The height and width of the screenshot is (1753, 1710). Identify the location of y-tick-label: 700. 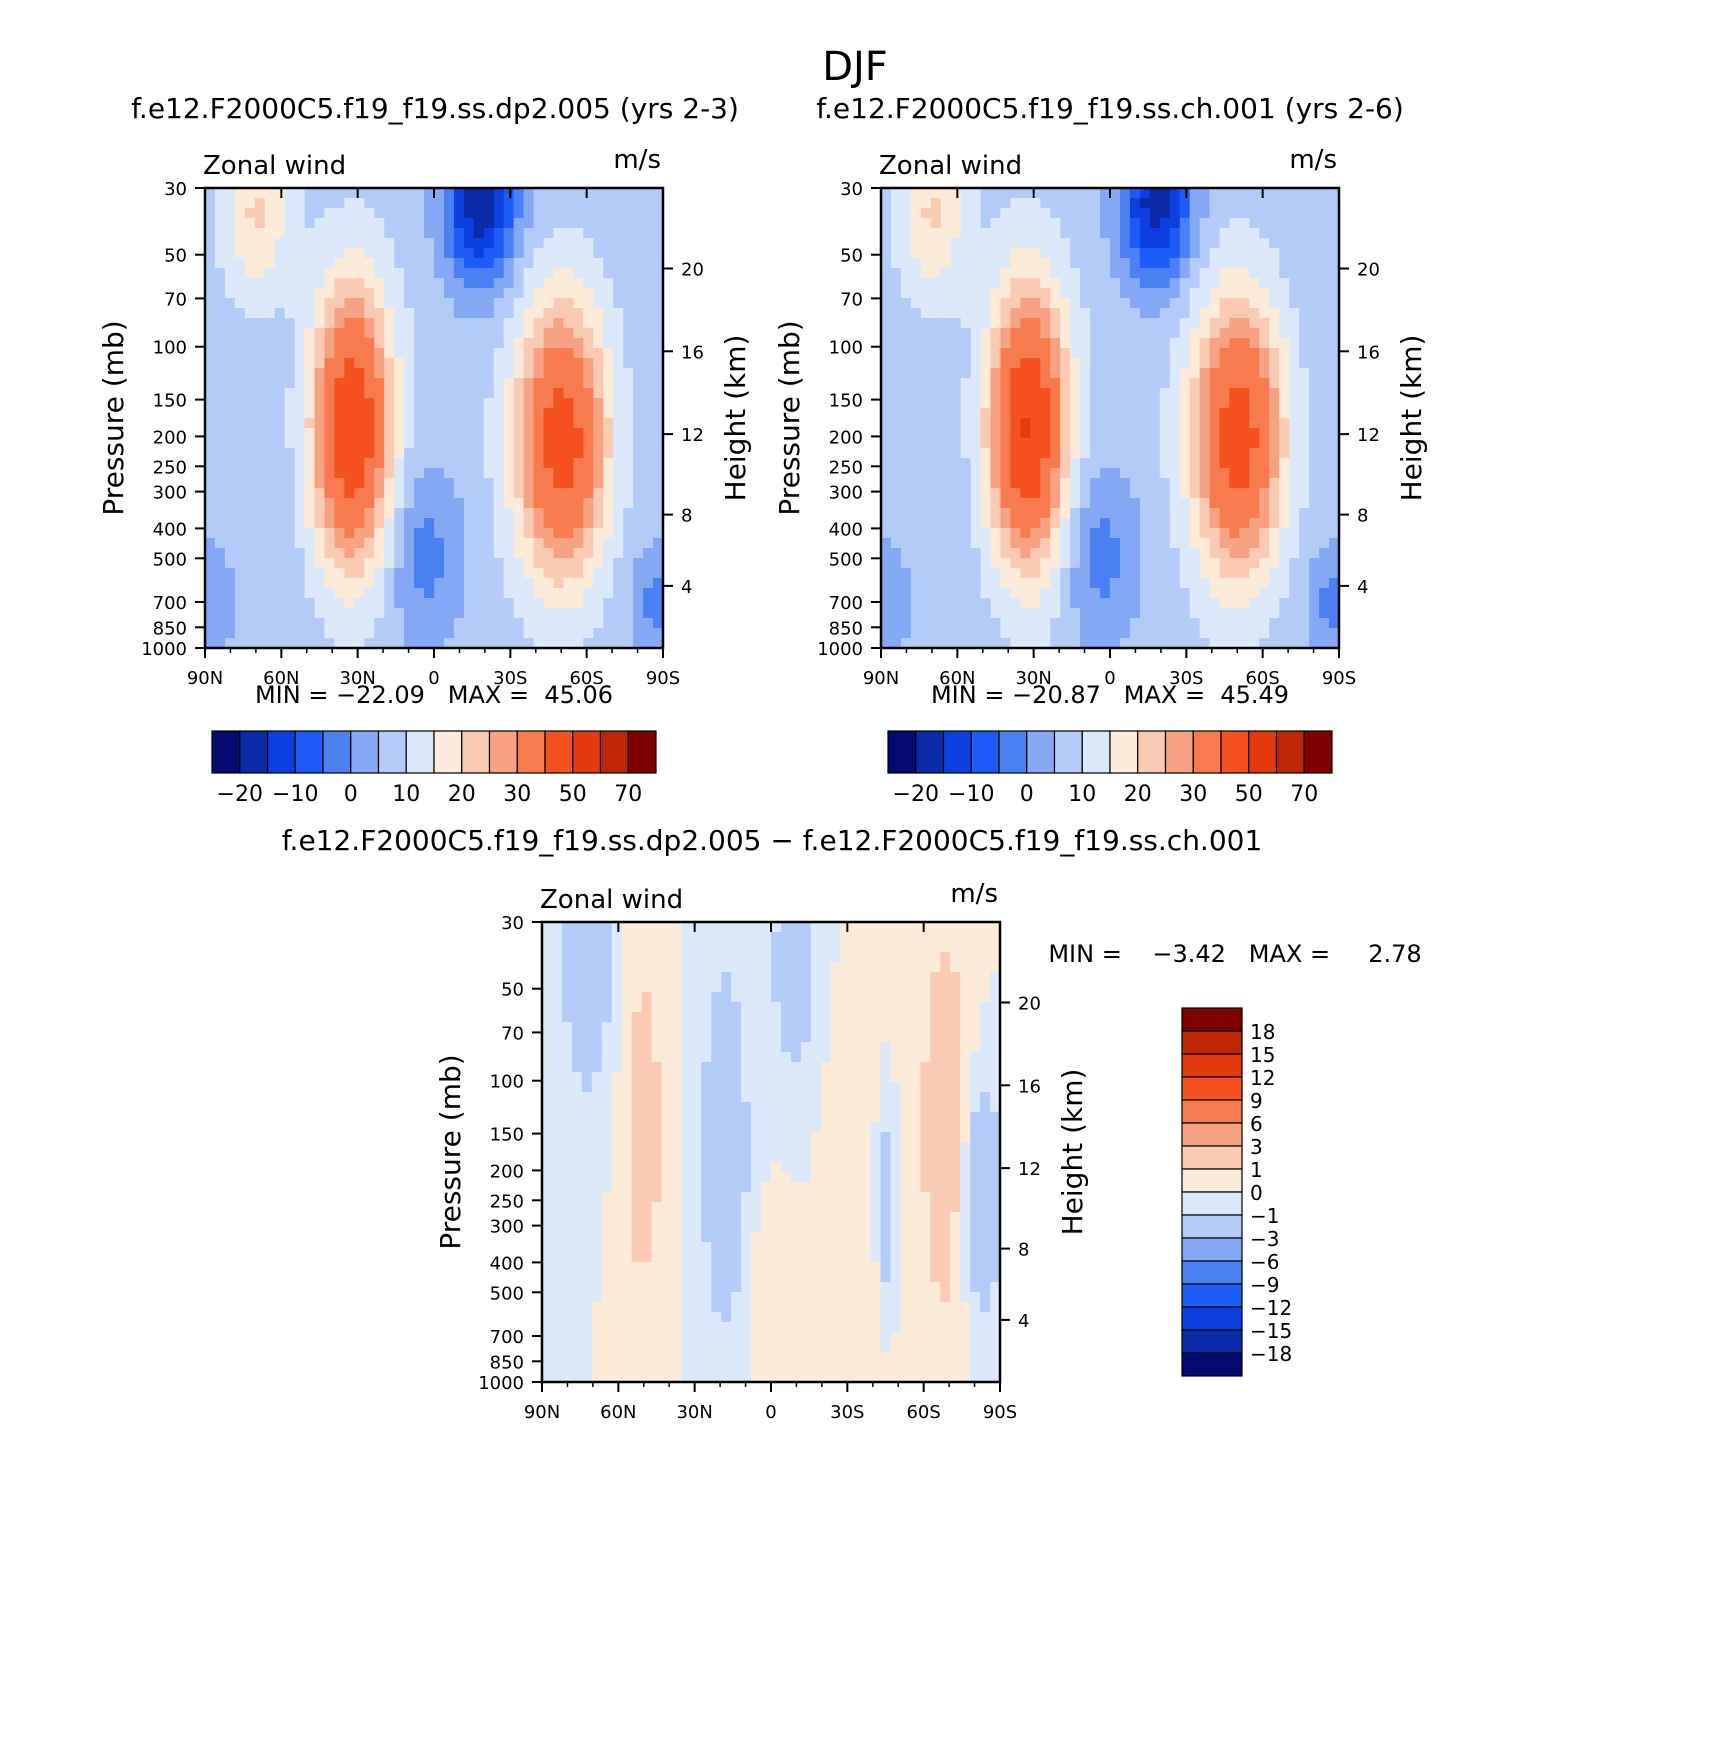
(170, 603).